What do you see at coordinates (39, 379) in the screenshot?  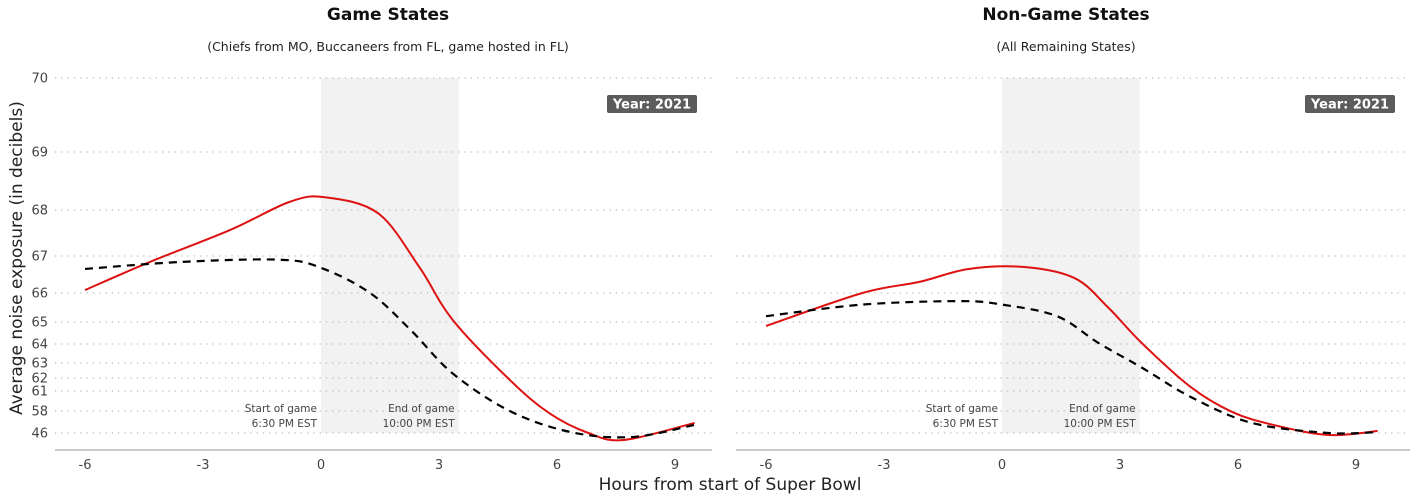 I see `y-tick-label: 62` at bounding box center [39, 379].